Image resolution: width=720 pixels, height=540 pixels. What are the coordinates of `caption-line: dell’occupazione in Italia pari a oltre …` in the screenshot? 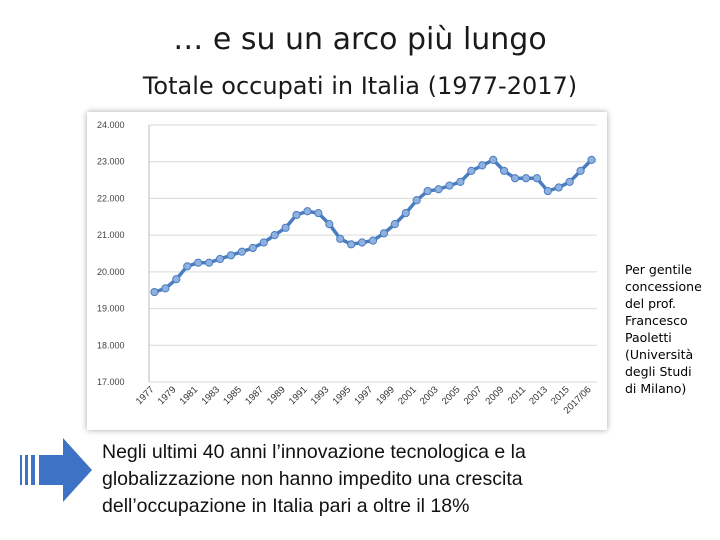 It's located at (286, 506).